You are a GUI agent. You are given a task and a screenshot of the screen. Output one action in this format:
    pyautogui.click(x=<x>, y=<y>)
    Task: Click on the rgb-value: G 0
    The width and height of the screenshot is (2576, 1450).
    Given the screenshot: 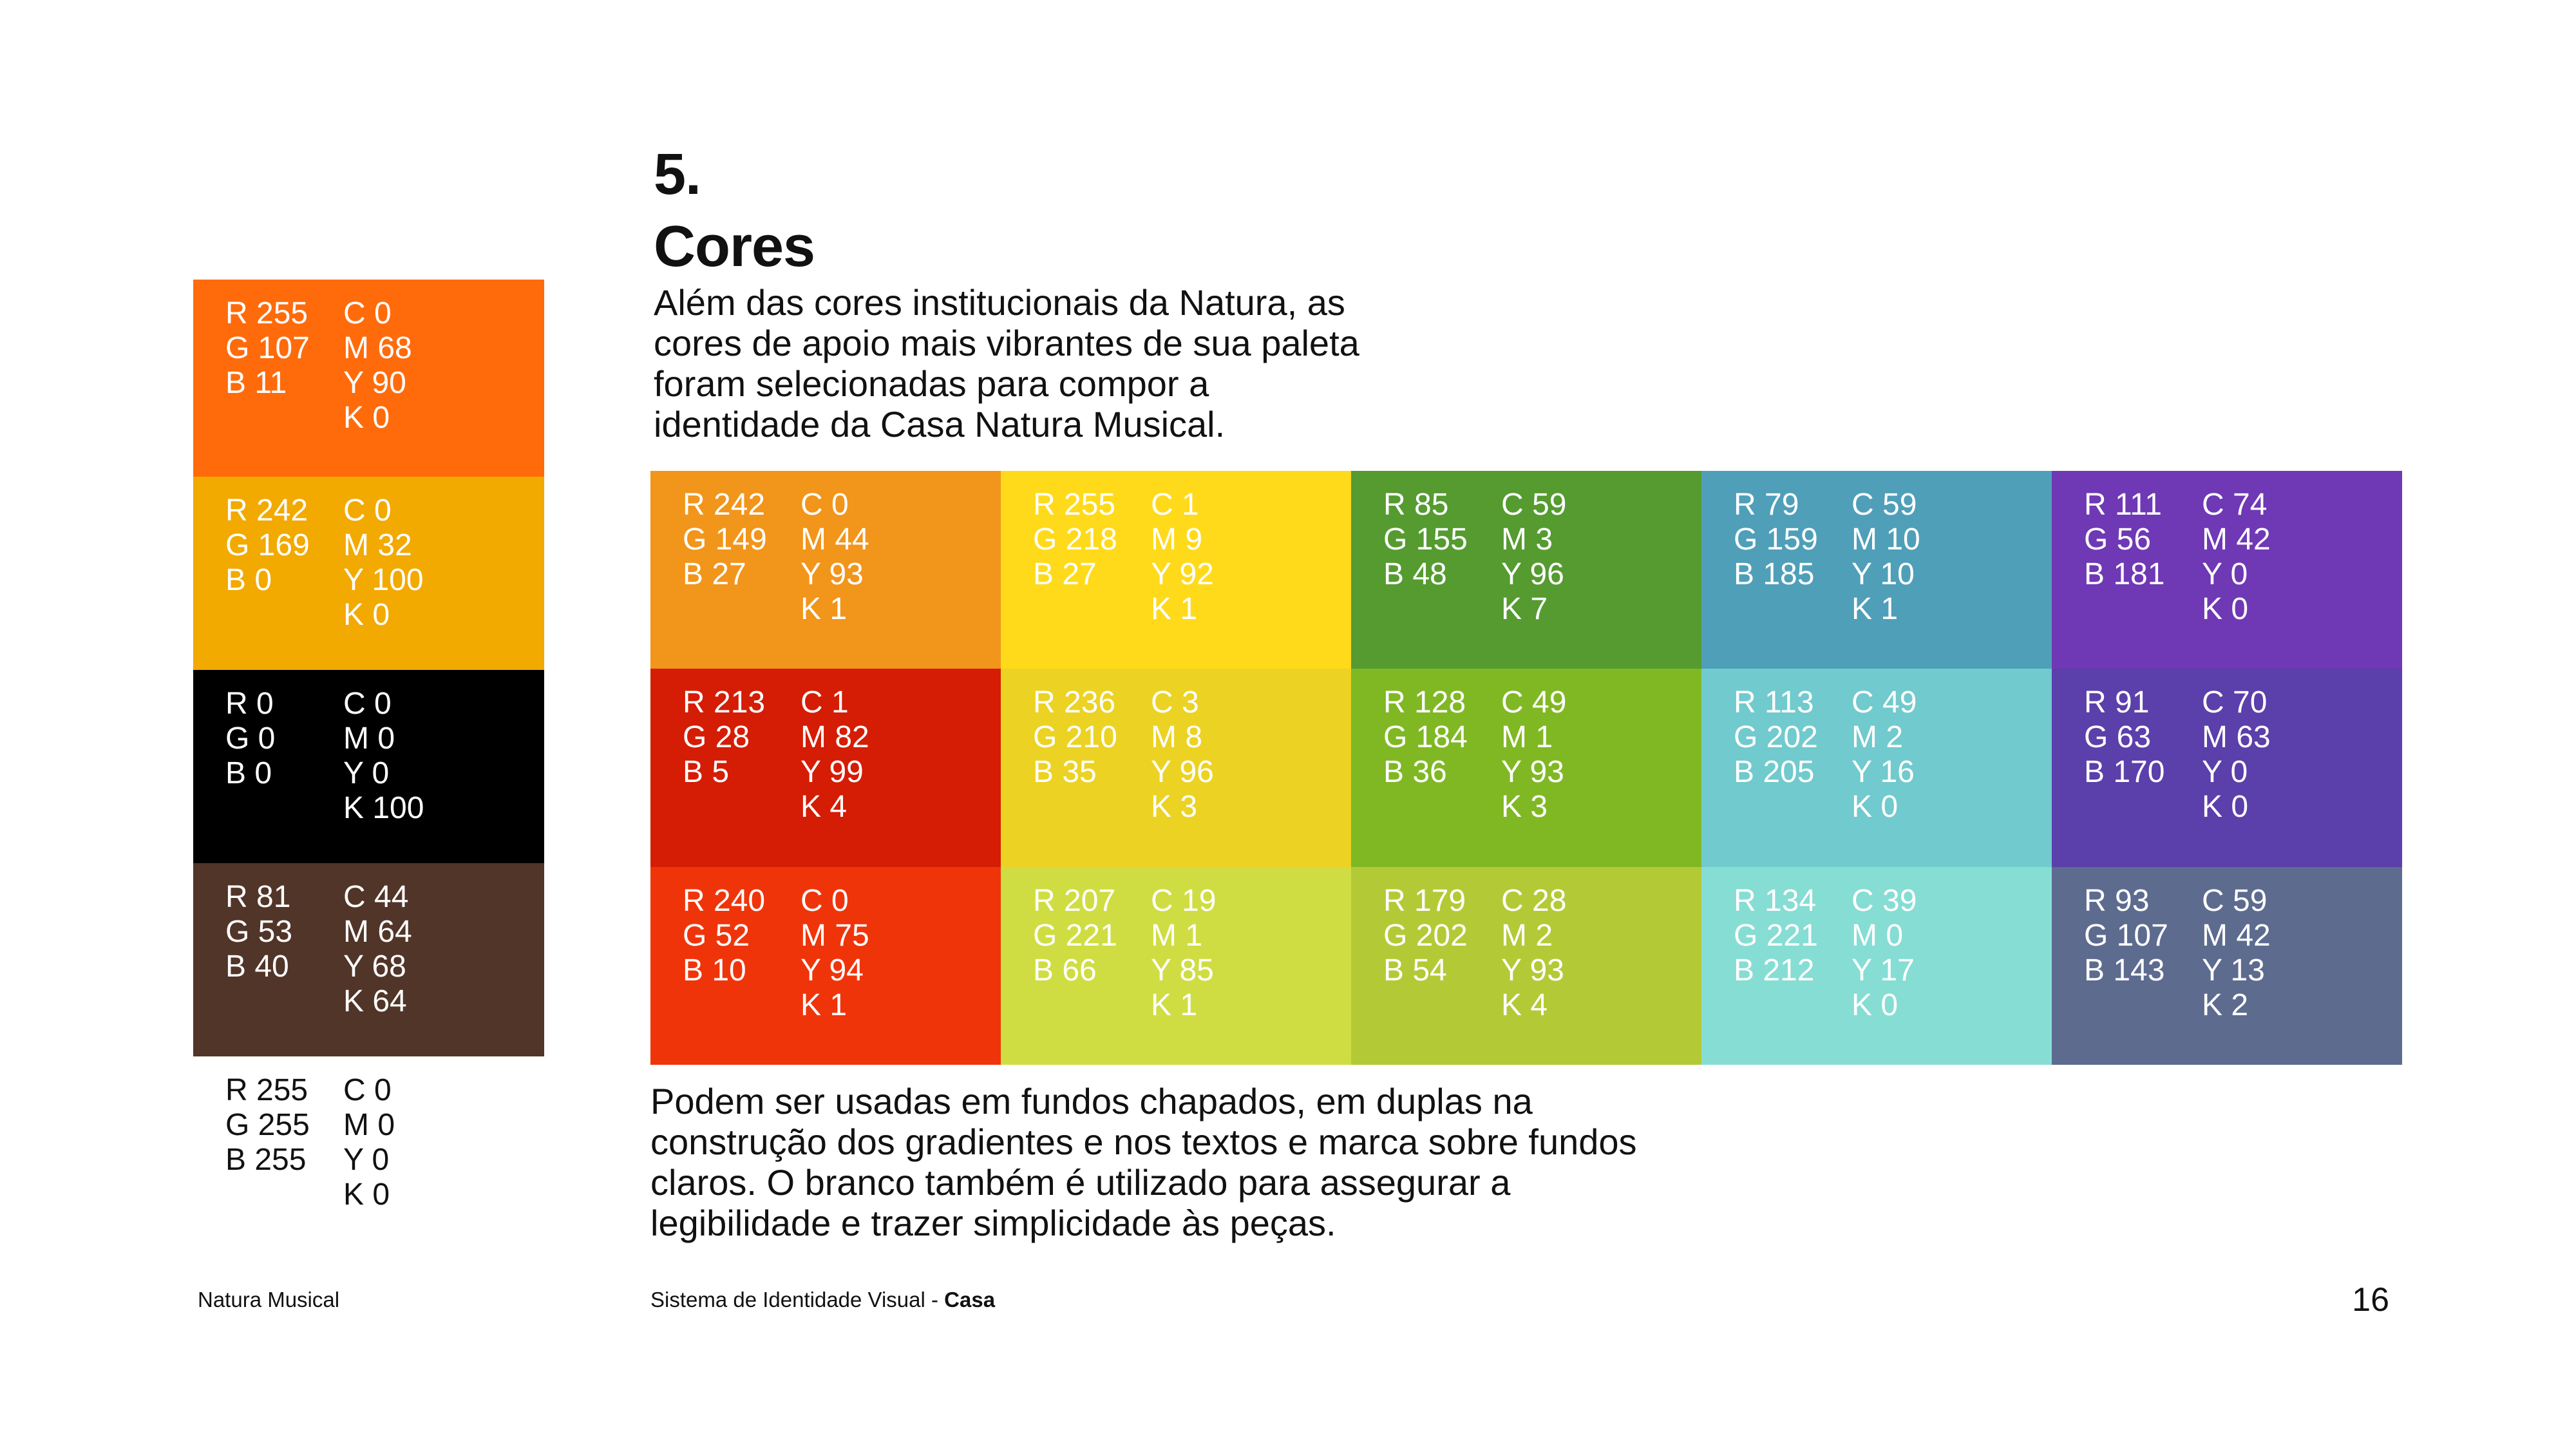 What is the action you would take?
    pyautogui.click(x=250, y=739)
    